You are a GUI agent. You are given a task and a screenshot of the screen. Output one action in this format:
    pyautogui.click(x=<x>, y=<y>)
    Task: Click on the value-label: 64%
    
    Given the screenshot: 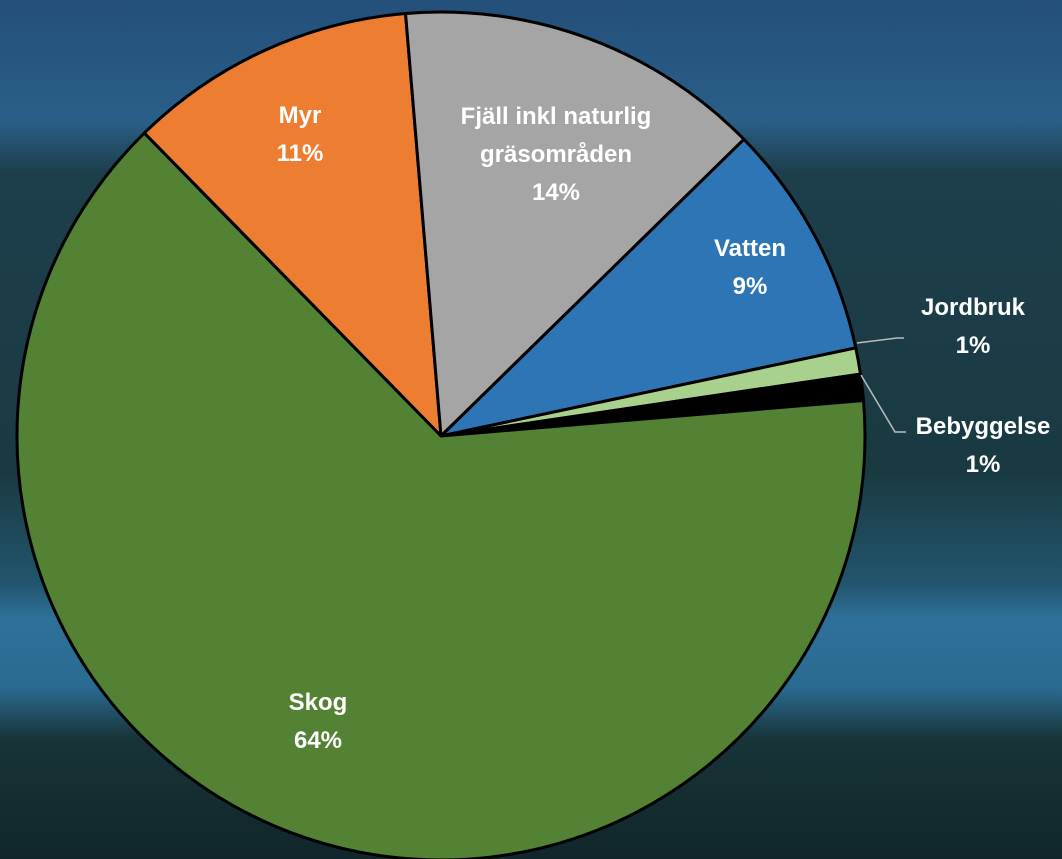 What is the action you would take?
    pyautogui.click(x=318, y=740)
    